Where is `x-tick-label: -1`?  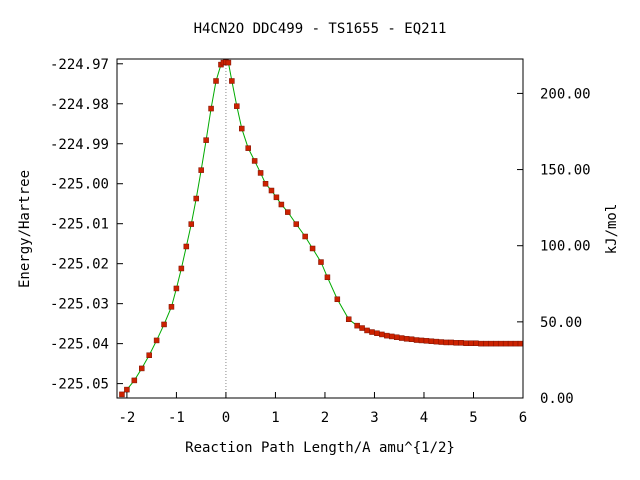
x-tick-label: -1 is located at coordinates (176, 418).